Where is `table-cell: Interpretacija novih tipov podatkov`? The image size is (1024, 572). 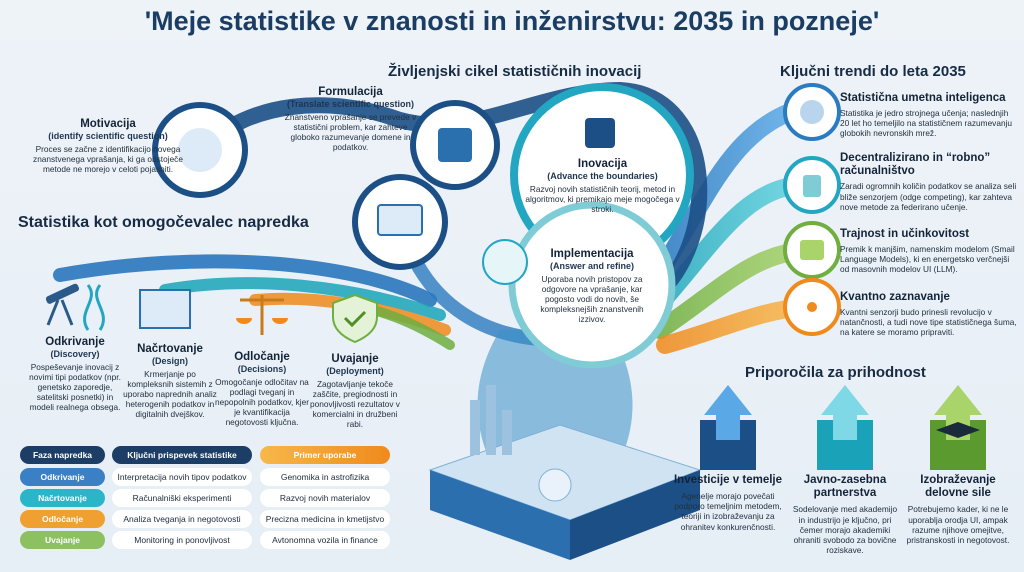 table-cell: Interpretacija novih tipov podatkov is located at coordinates (182, 477).